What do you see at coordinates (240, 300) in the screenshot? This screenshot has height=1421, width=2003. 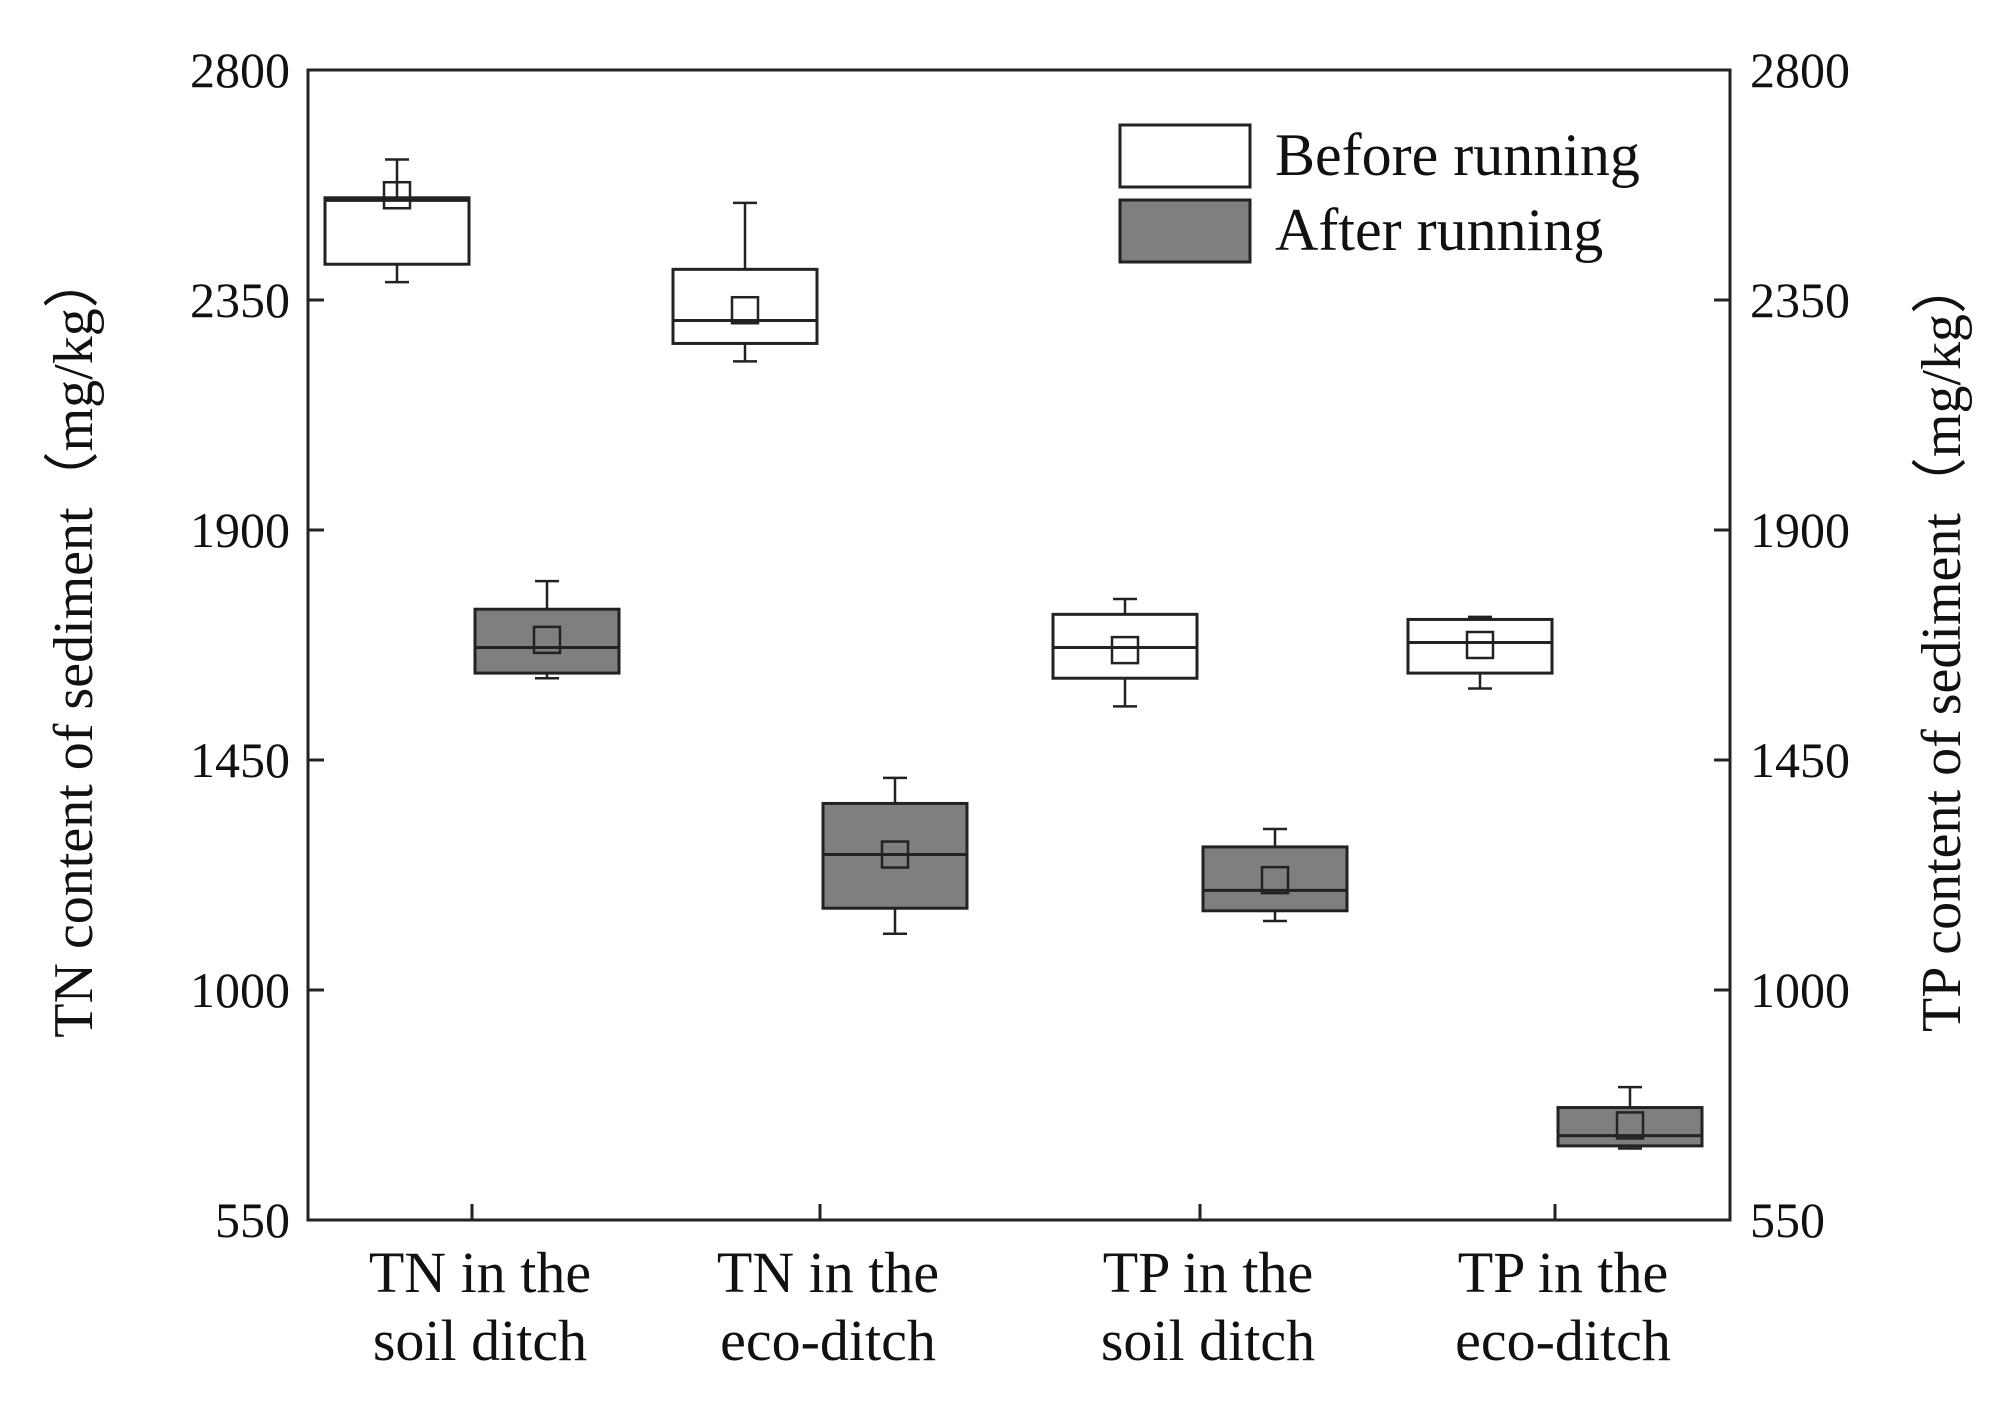 I see `y-left-tick-label: 2350` at bounding box center [240, 300].